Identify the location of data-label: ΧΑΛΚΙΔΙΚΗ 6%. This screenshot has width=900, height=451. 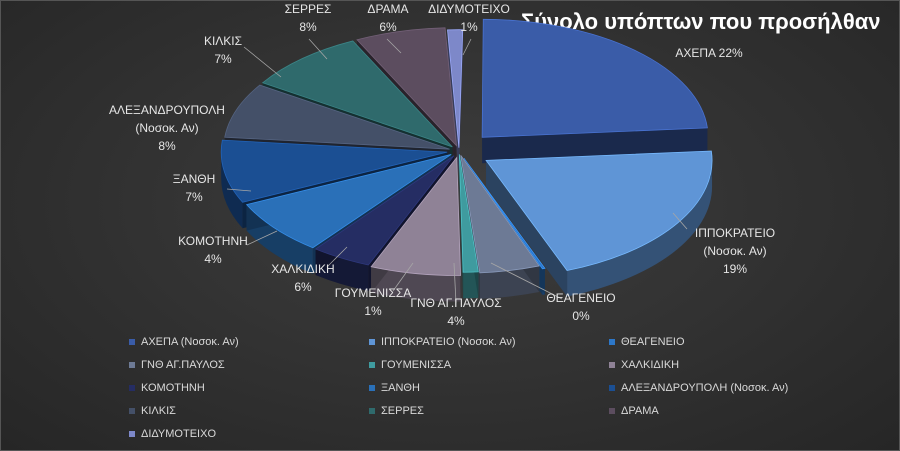
(302, 278).